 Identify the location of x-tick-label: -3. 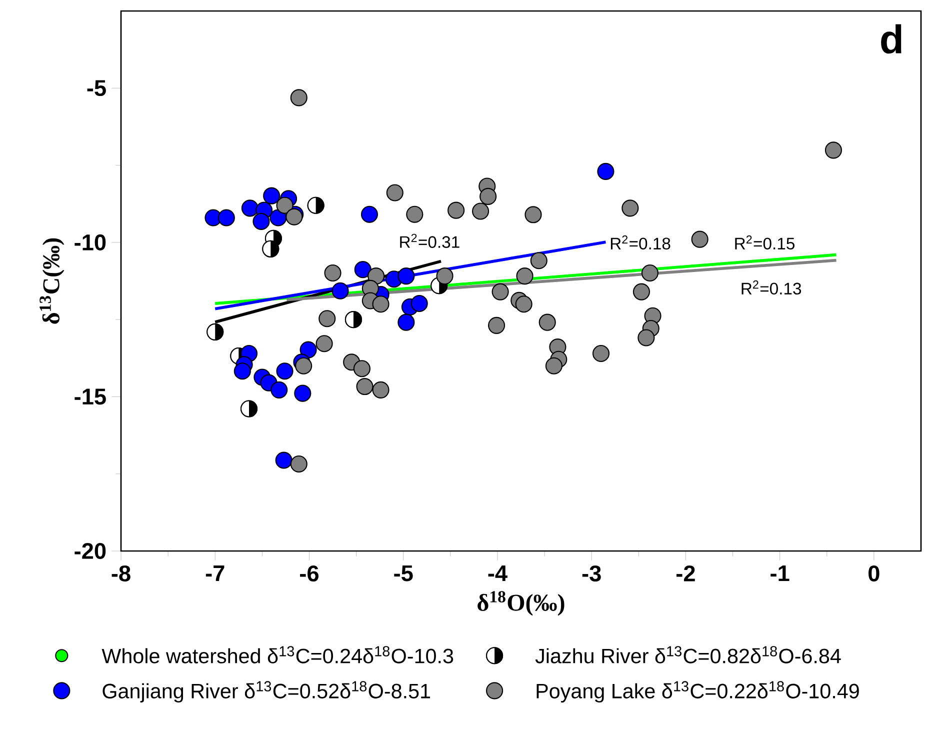
(591, 573).